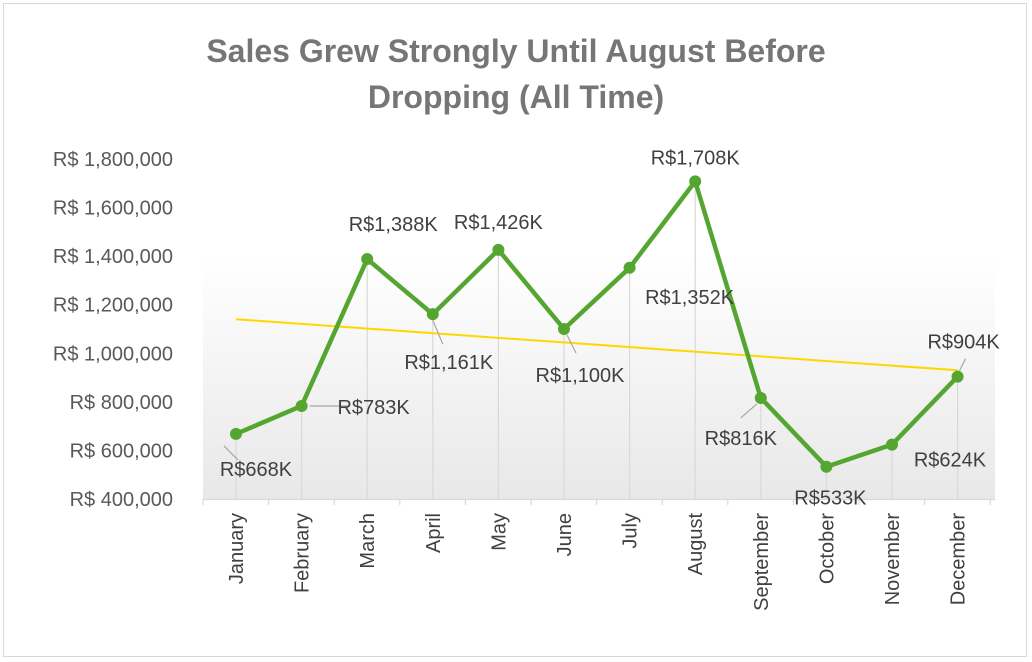  I want to click on data-label: R$783K, so click(373, 408).